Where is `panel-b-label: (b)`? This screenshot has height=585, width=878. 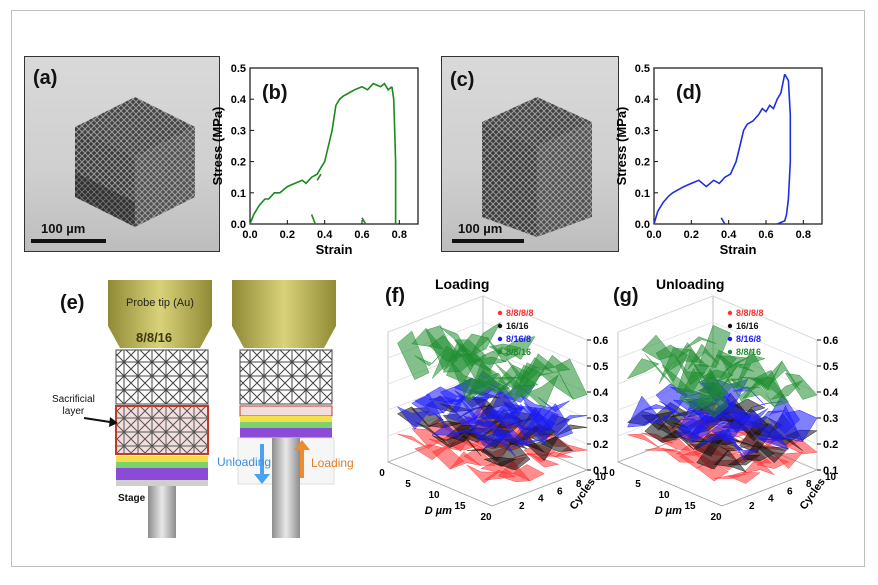 panel-b-label: (b) is located at coordinates (275, 93).